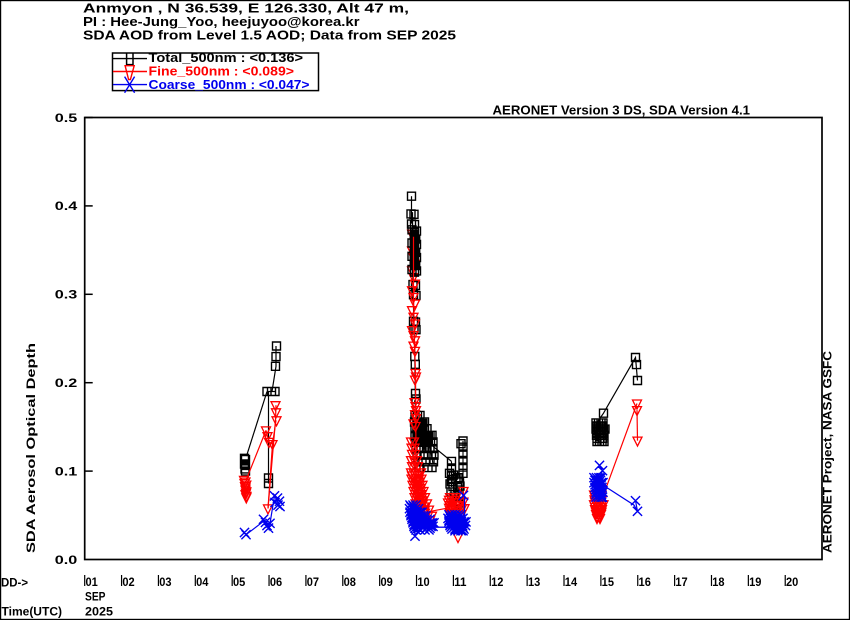 Image resolution: width=850 pixels, height=620 pixels. Describe the element at coordinates (66, 206) in the screenshot. I see `svg-text: 0.4` at that location.